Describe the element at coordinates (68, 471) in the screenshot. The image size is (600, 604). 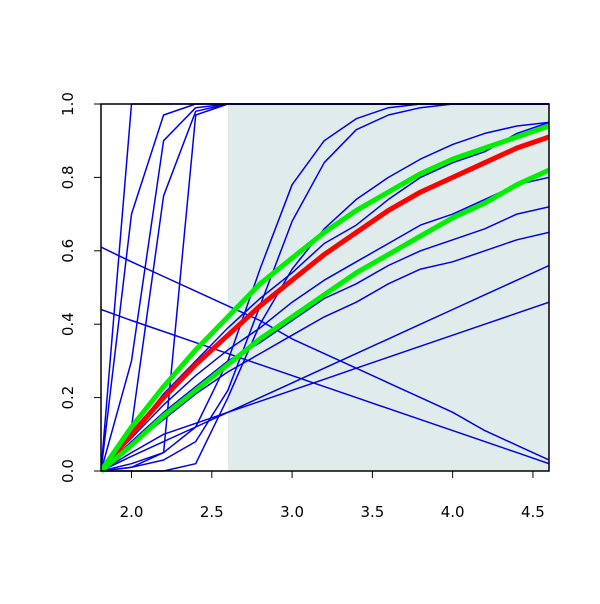
I see `y-tick-label: 0.0` at that location.